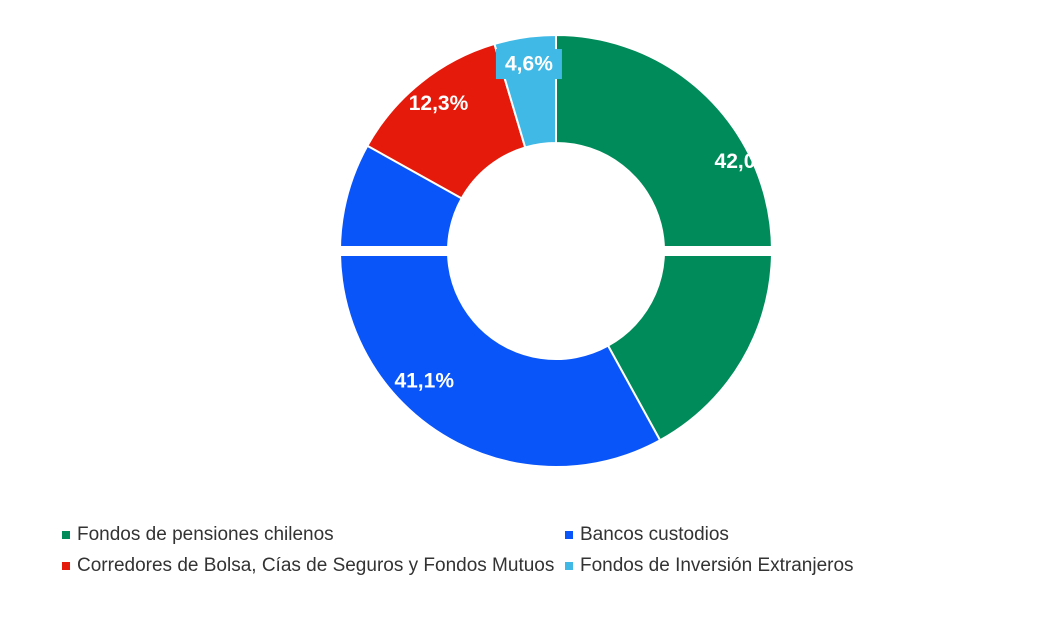  Describe the element at coordinates (424, 380) in the screenshot. I see `label-bancos-custodios: 41,1%` at that location.